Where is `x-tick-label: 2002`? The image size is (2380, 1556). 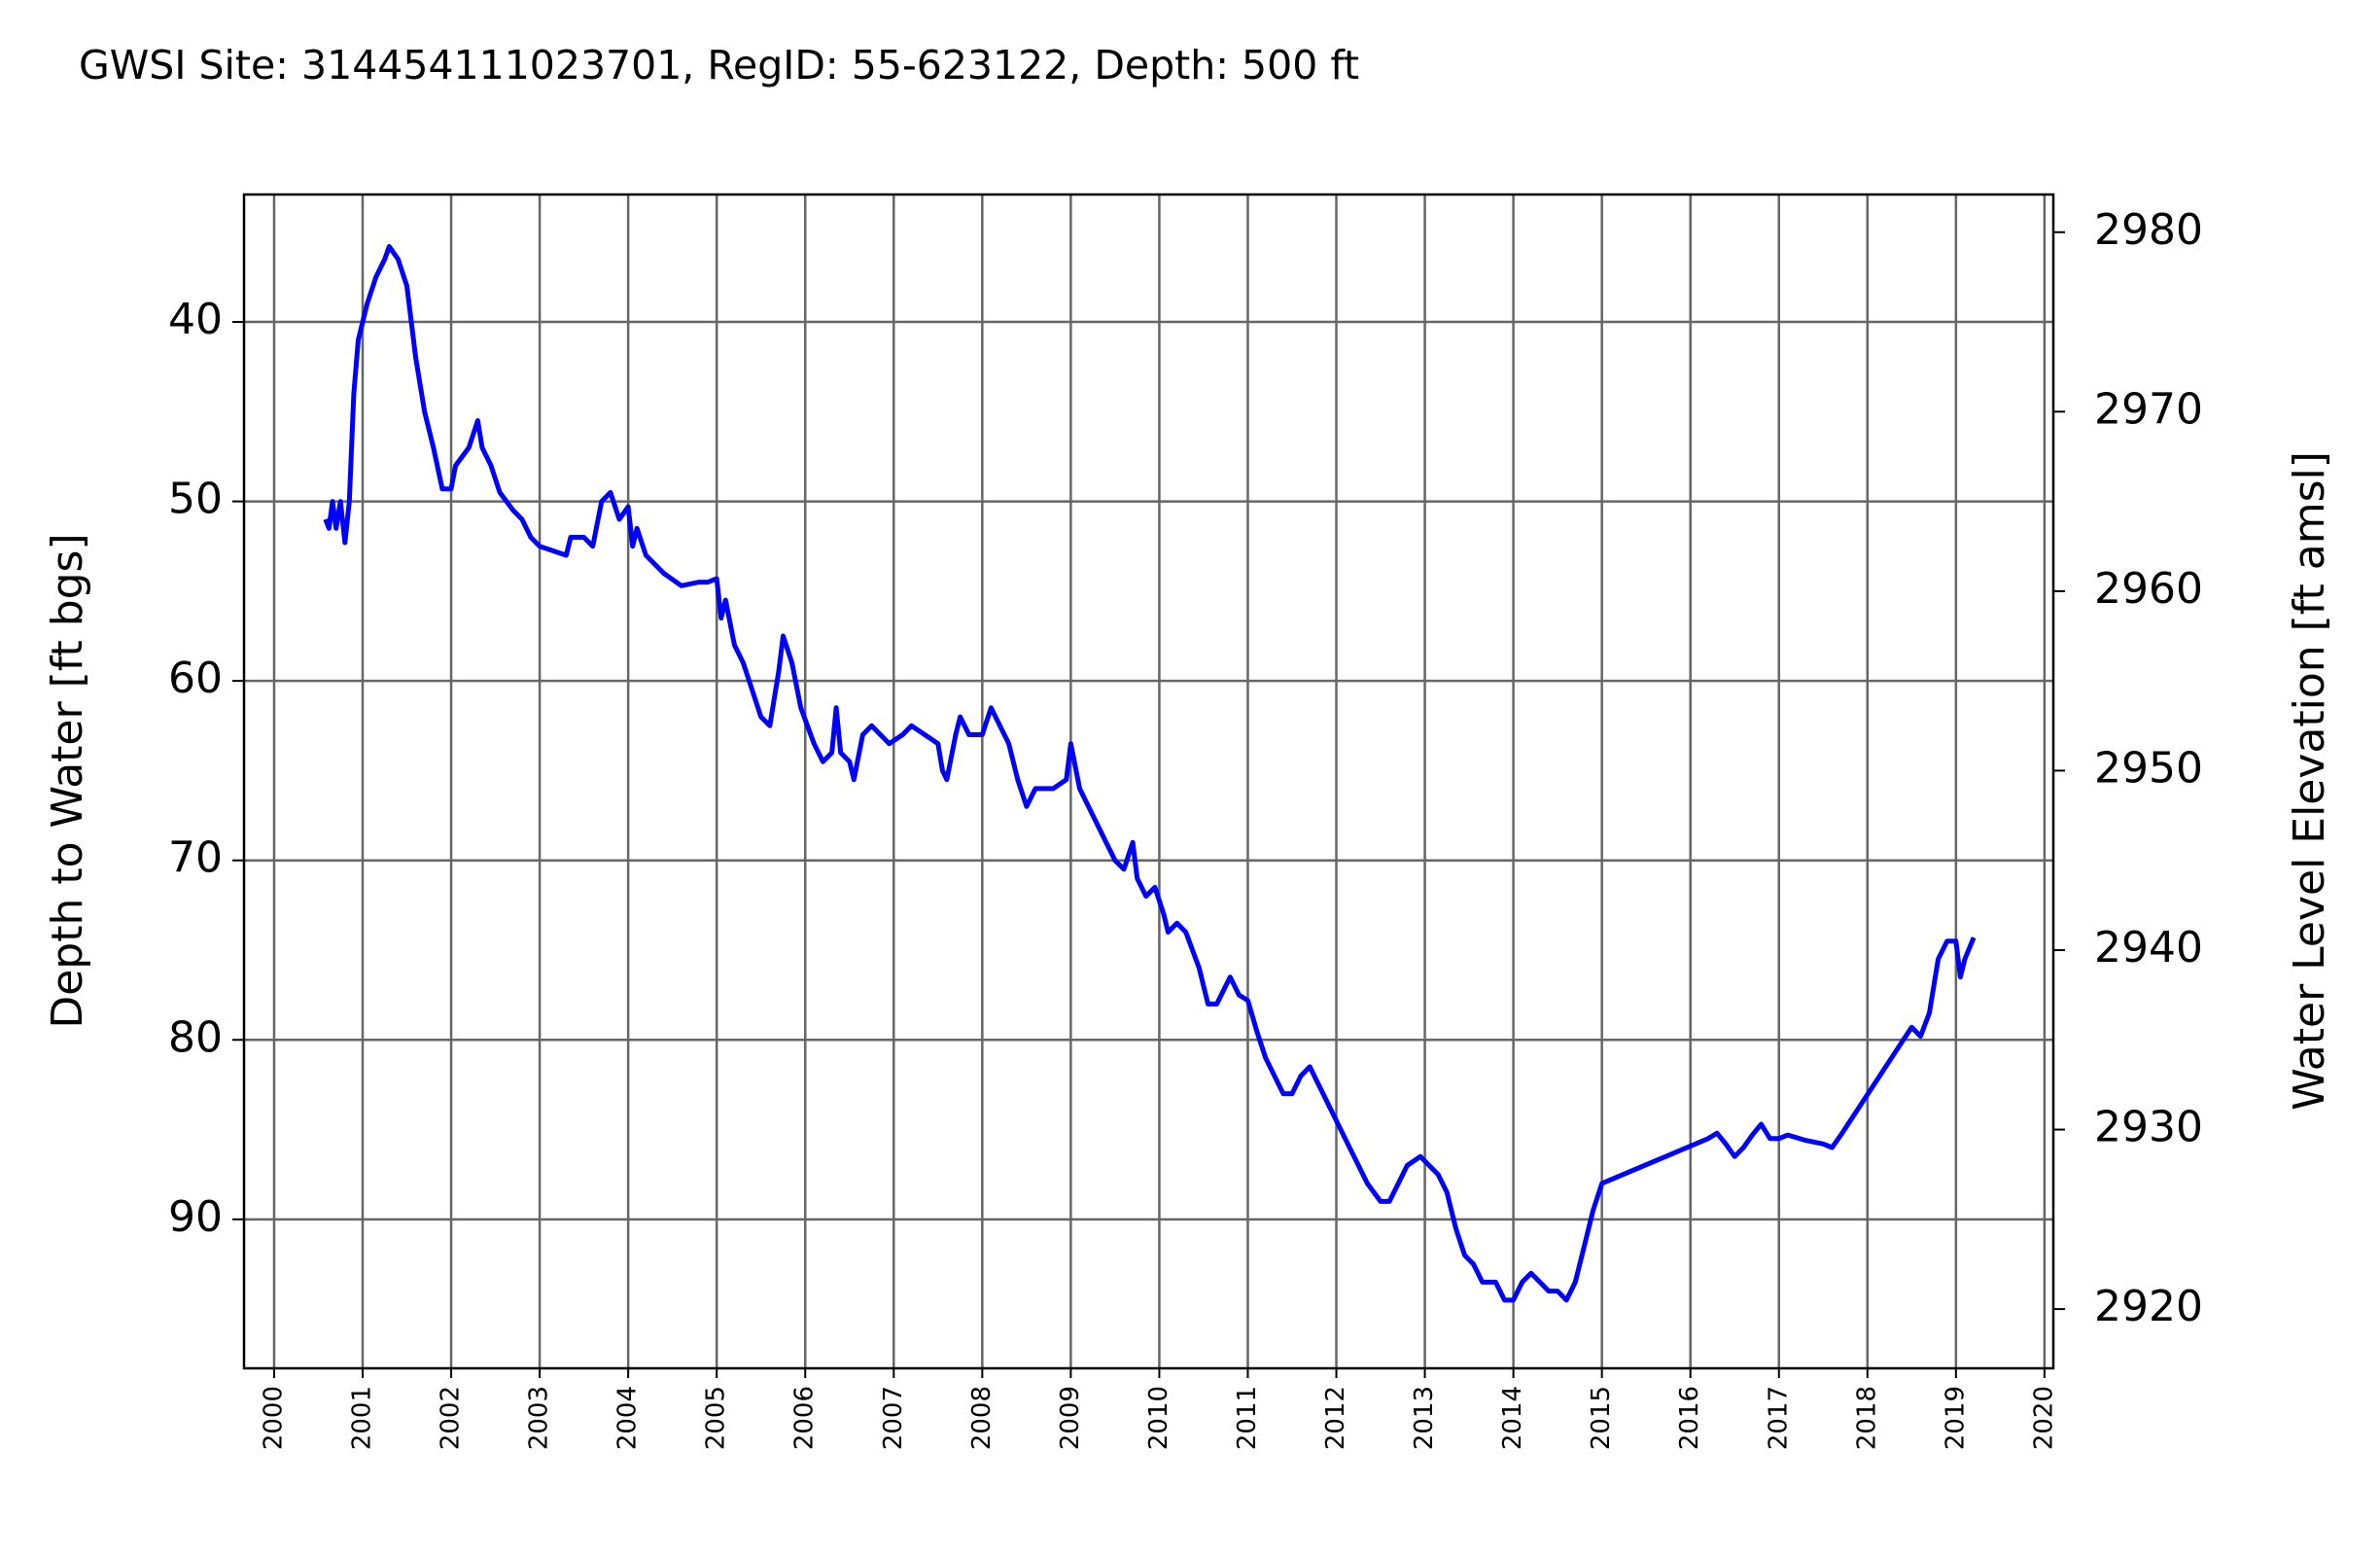 x-tick-label: 2002 is located at coordinates (451, 1418).